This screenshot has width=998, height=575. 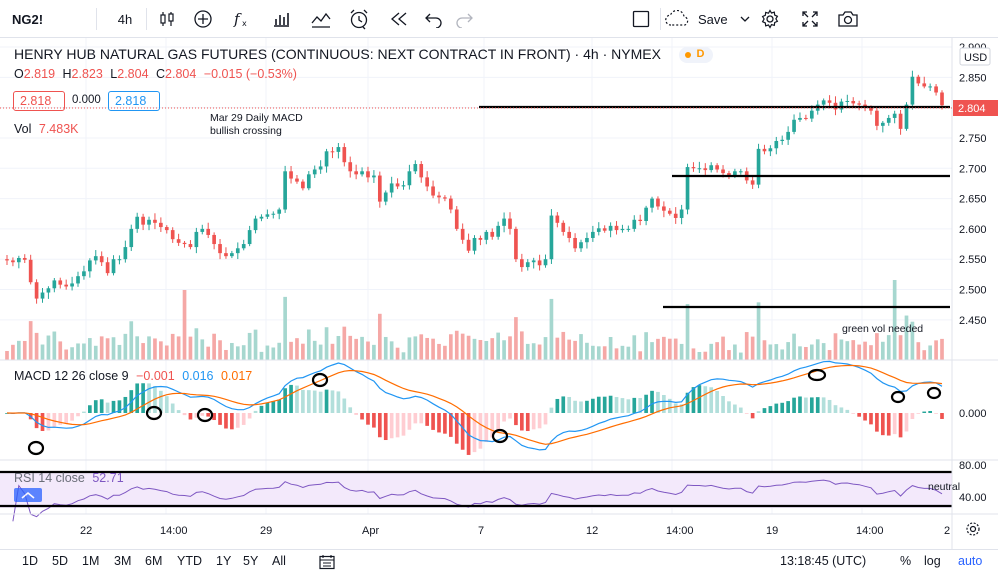 What do you see at coordinates (327, 563) in the screenshot?
I see `goto-date-button` at bounding box center [327, 563].